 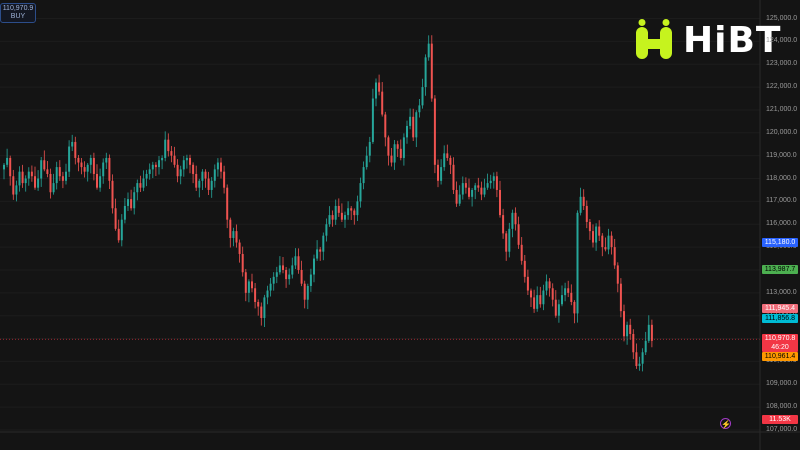 I want to click on price-axis-tick: 123,000.0, so click(x=782, y=64).